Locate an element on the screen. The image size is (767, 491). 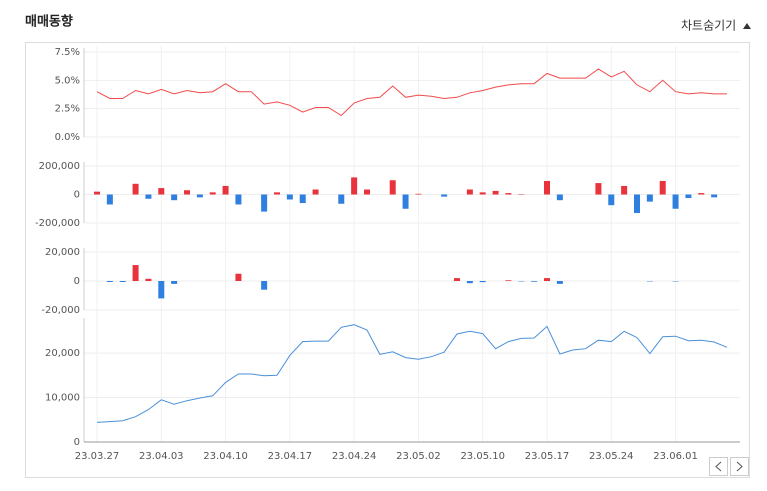
next-icon is located at coordinates (739, 466).